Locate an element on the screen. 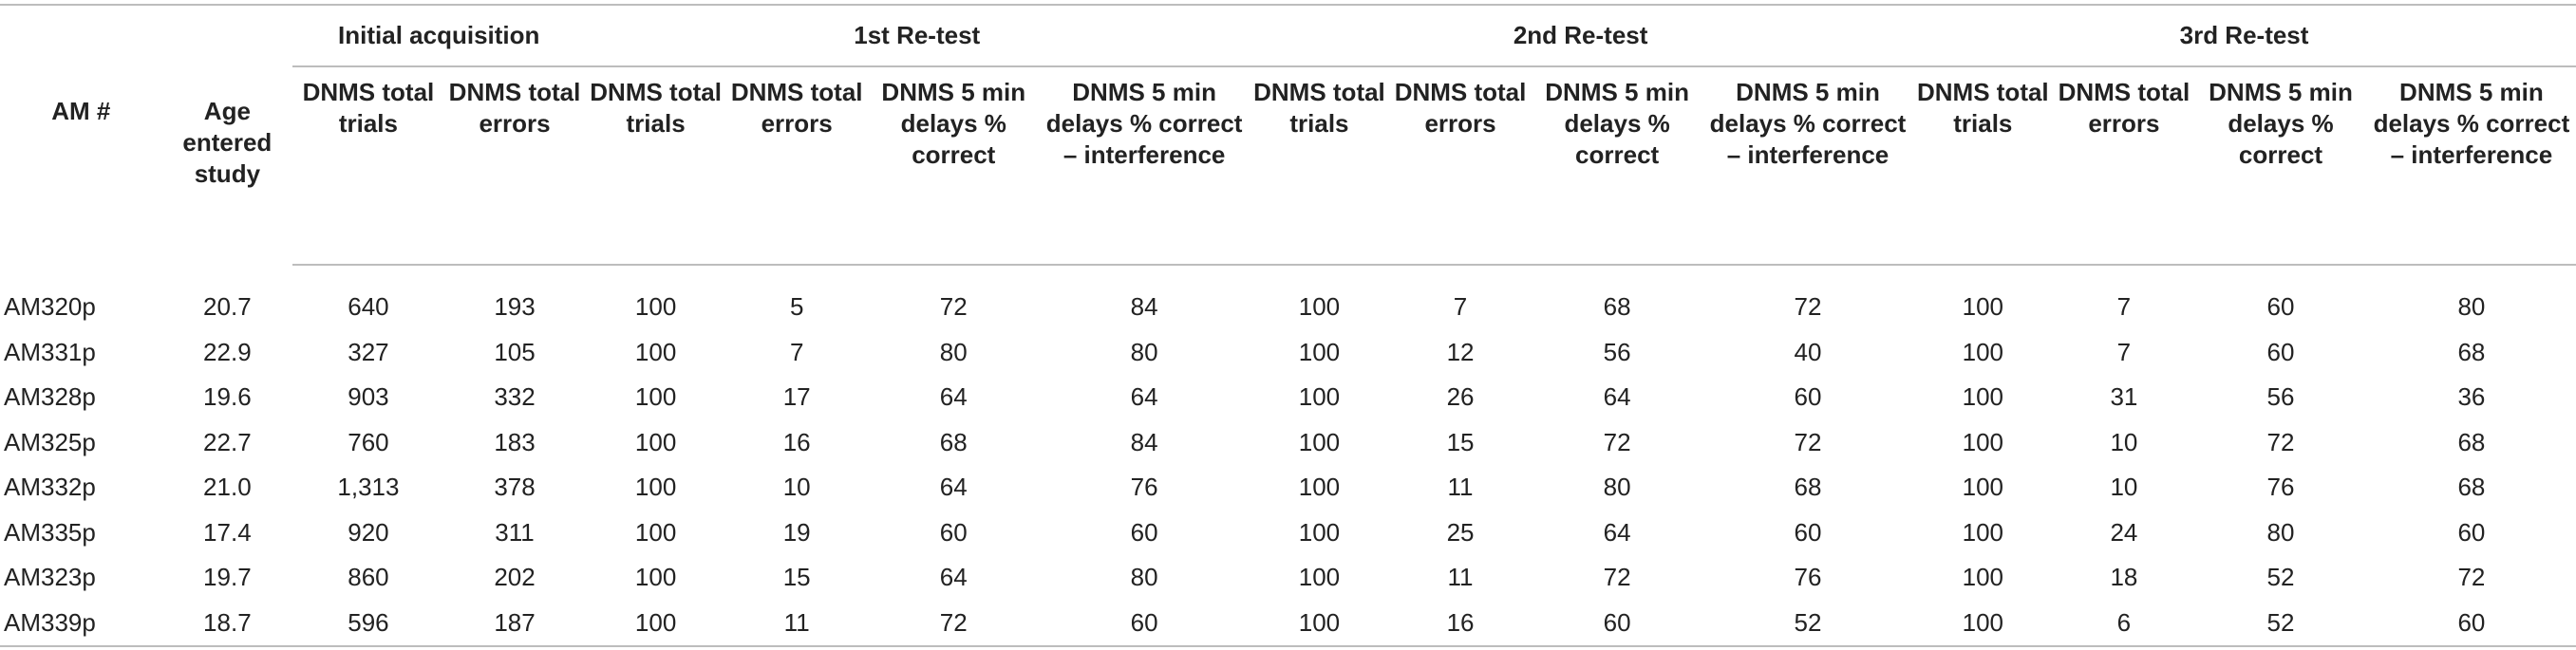  sub-header-r1-errors: DNMS total errors is located at coordinates (796, 166).